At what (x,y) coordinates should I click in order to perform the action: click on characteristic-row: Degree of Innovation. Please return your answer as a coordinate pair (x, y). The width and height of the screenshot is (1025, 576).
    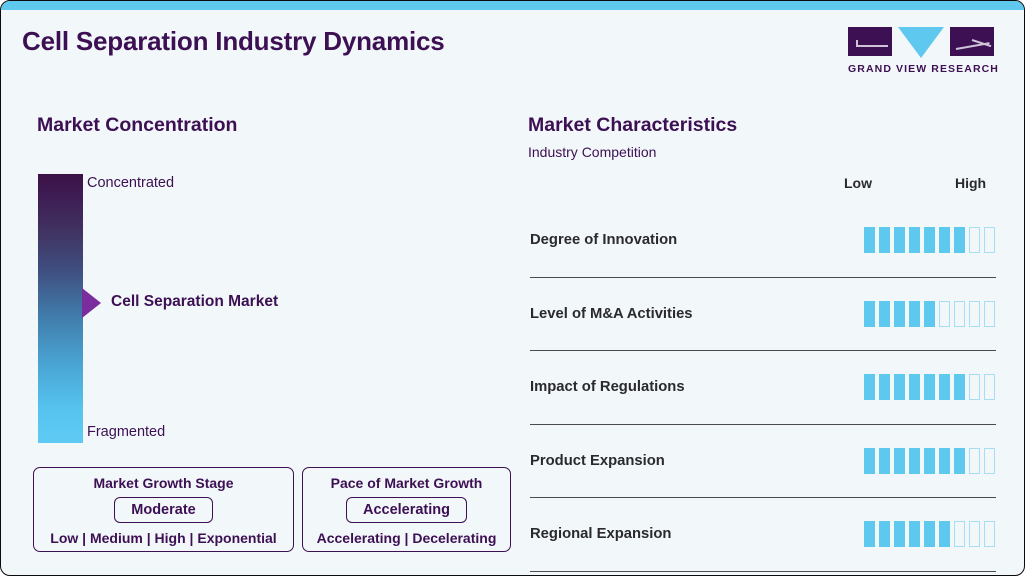
    Looking at the image, I should click on (763, 240).